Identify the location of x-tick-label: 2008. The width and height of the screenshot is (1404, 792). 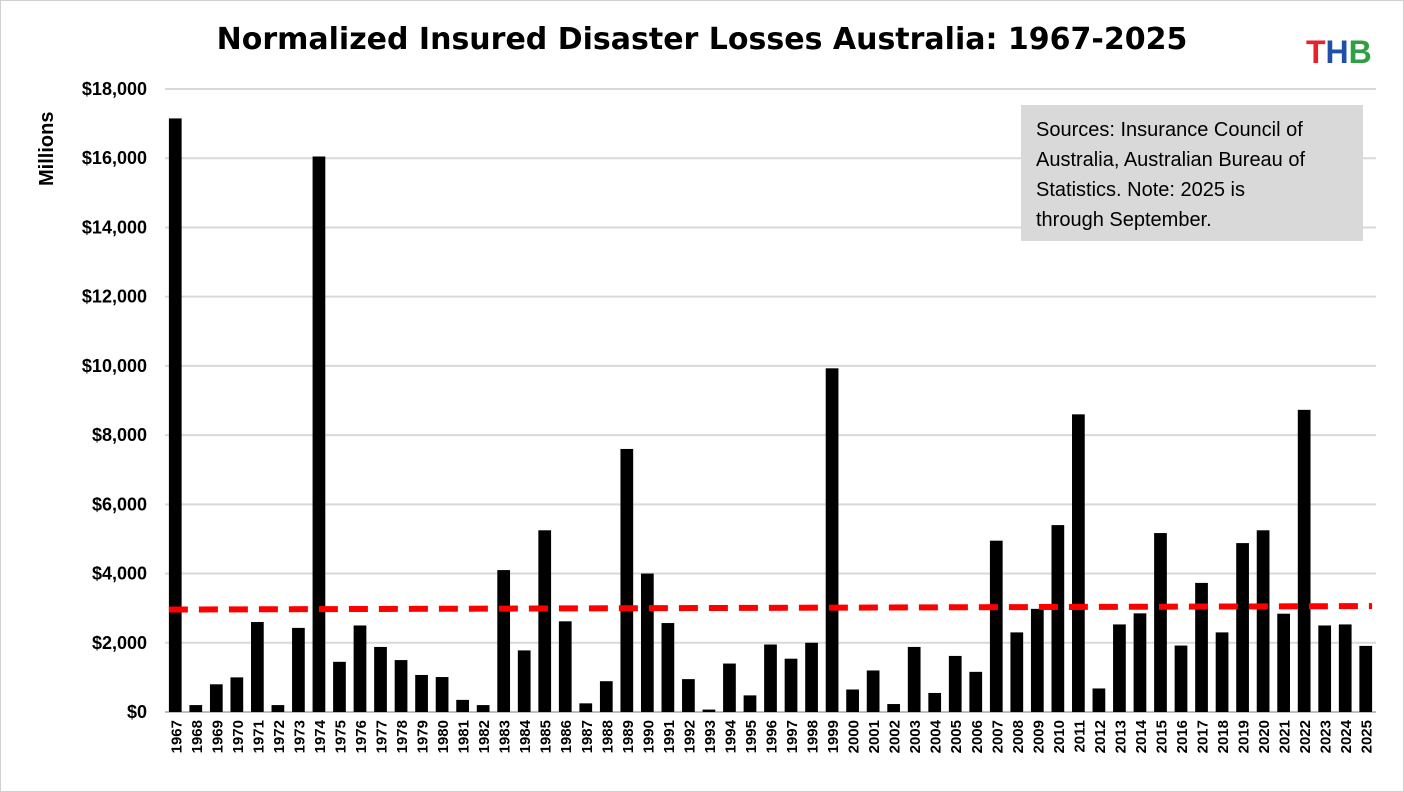
(1018, 736).